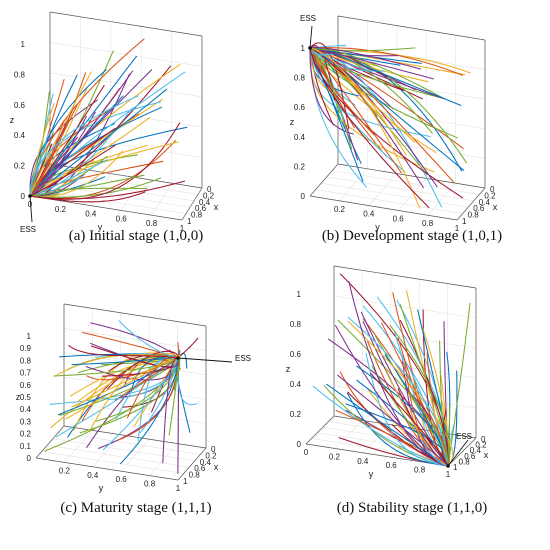 The width and height of the screenshot is (550, 550). I want to click on z-tick-label: 0.1, so click(26, 446).